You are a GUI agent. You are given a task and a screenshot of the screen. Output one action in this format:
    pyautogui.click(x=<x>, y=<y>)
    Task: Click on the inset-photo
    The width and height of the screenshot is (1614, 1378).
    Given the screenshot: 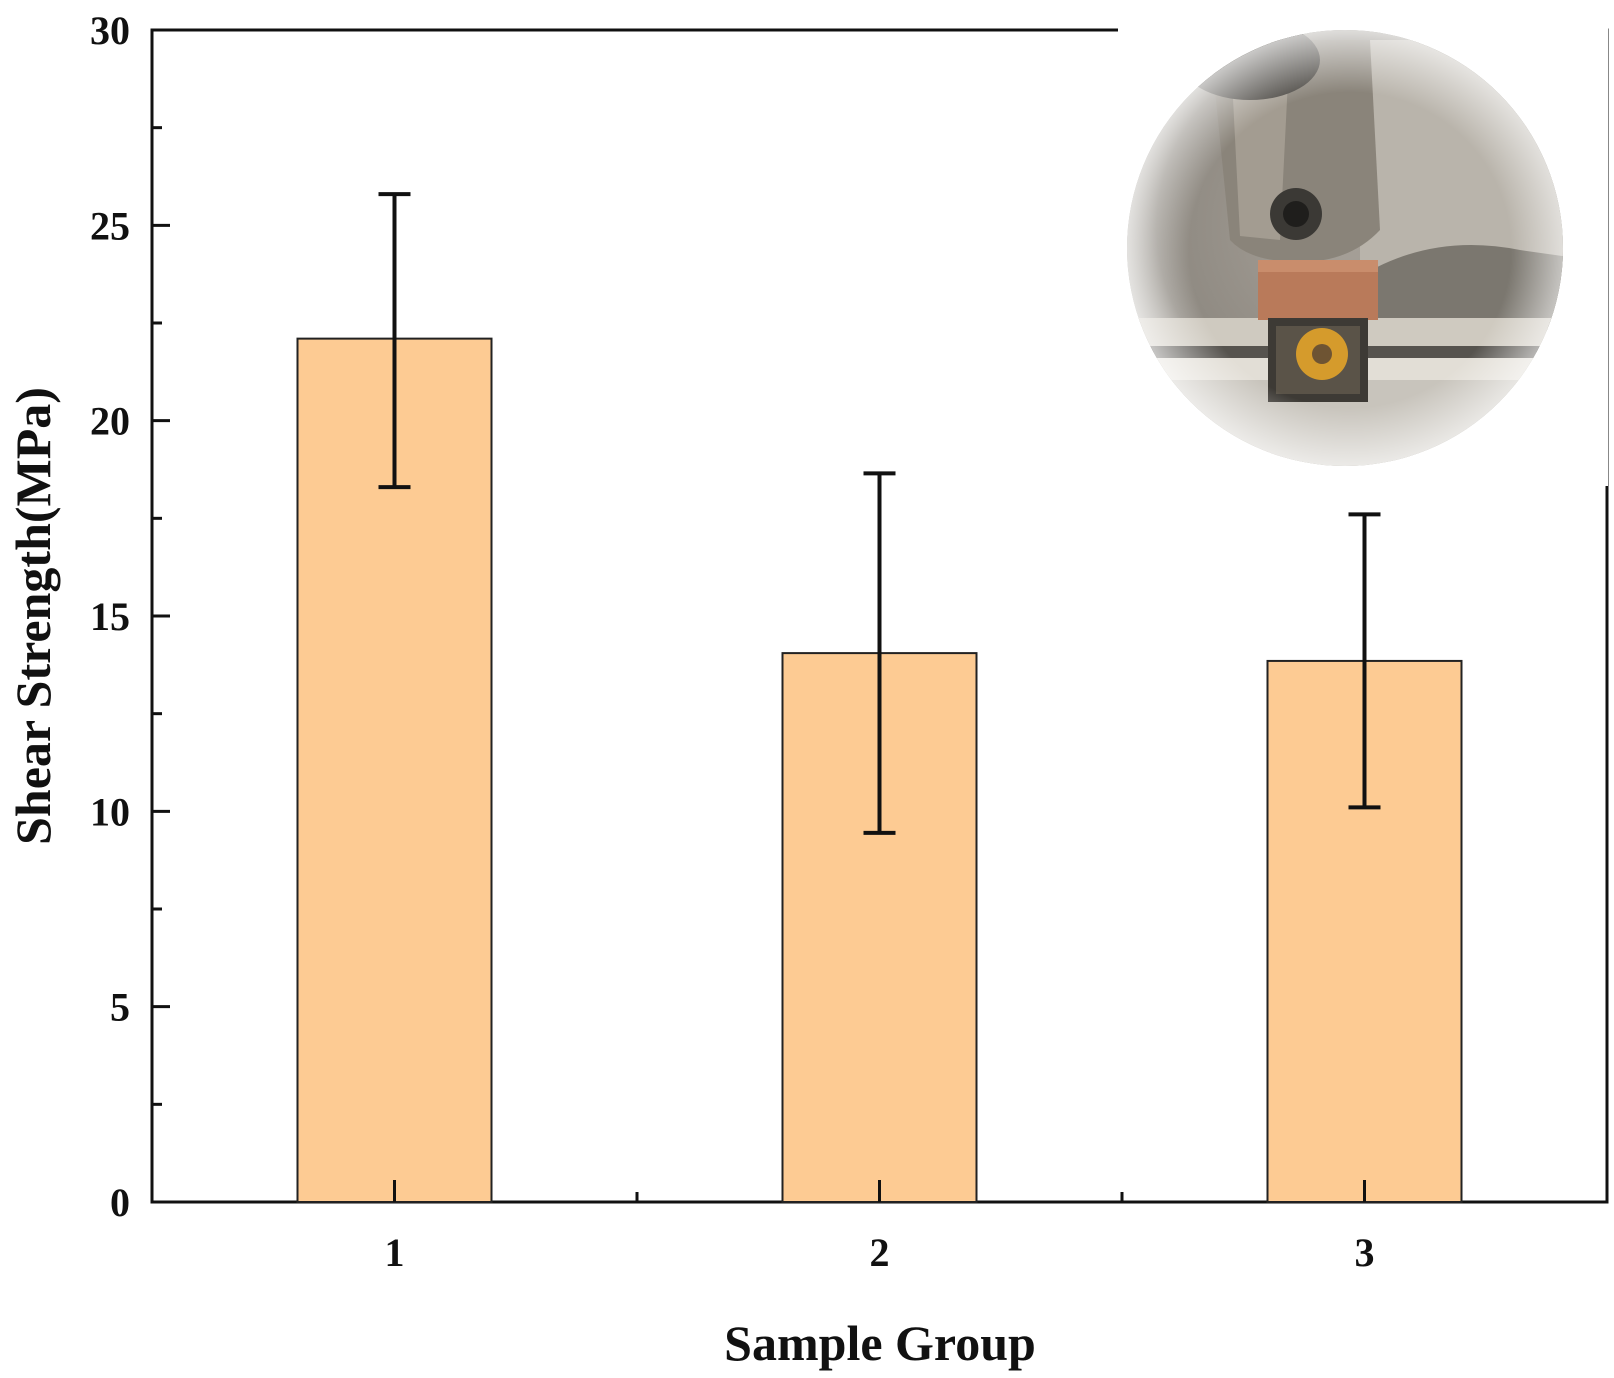 What is the action you would take?
    pyautogui.click(x=1363, y=256)
    